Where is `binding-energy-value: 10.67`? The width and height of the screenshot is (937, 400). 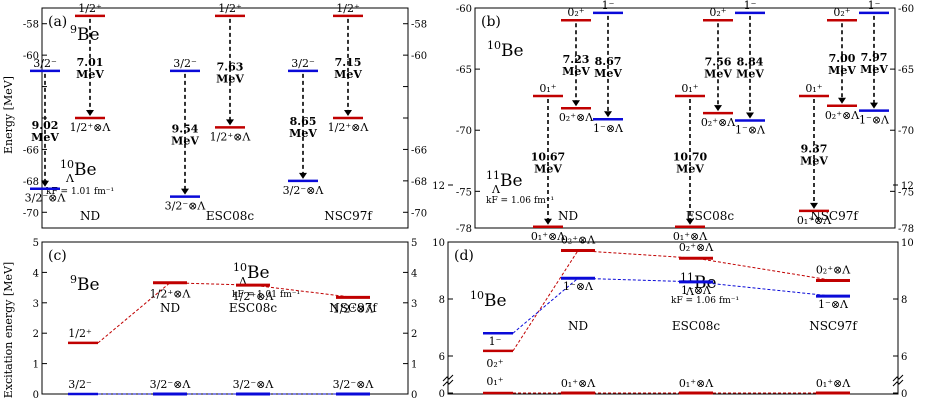 binding-energy-value: 10.67 is located at coordinates (548, 156).